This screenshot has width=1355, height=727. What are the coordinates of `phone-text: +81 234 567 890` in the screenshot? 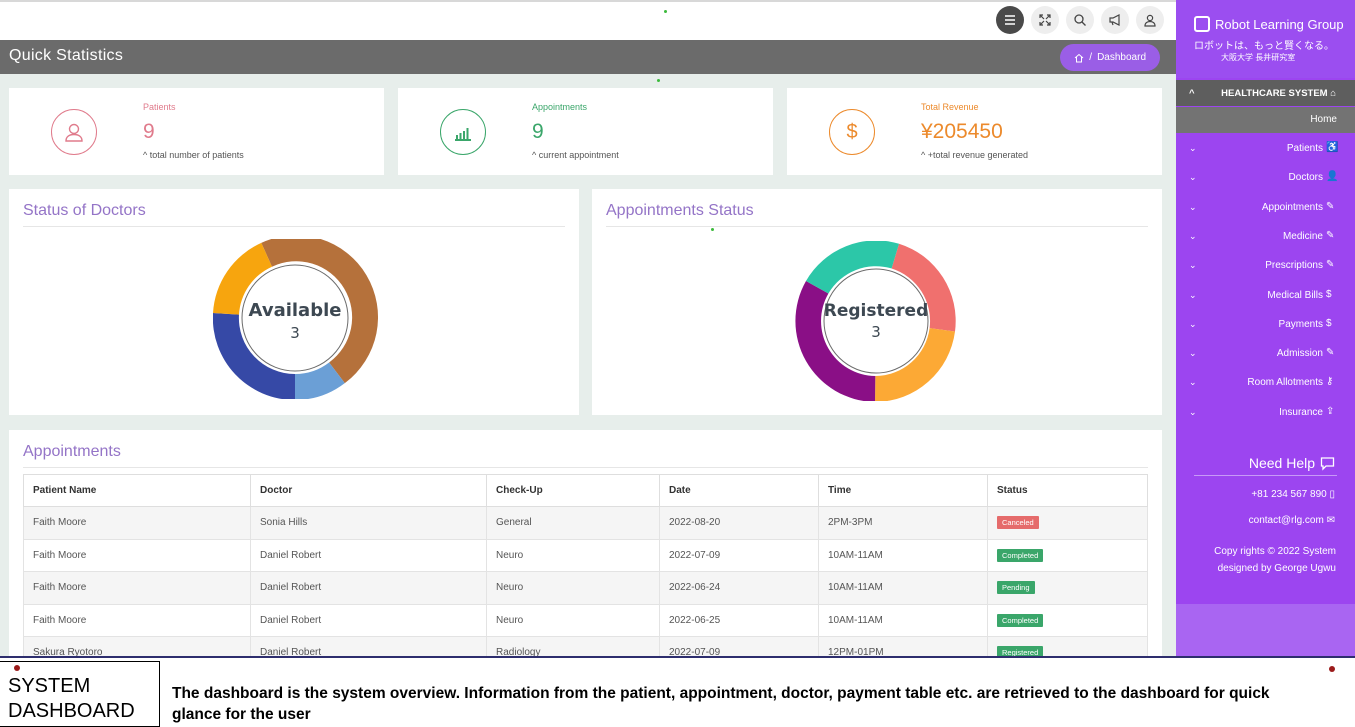 It's located at (1289, 494).